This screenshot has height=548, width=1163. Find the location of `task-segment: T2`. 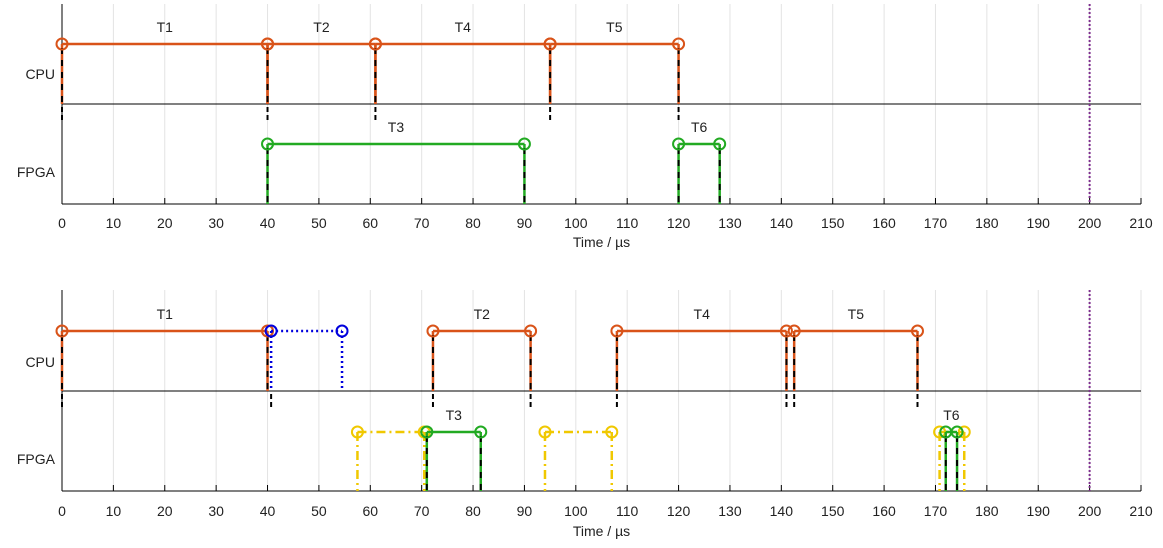

task-segment: T2 is located at coordinates (321, 61).